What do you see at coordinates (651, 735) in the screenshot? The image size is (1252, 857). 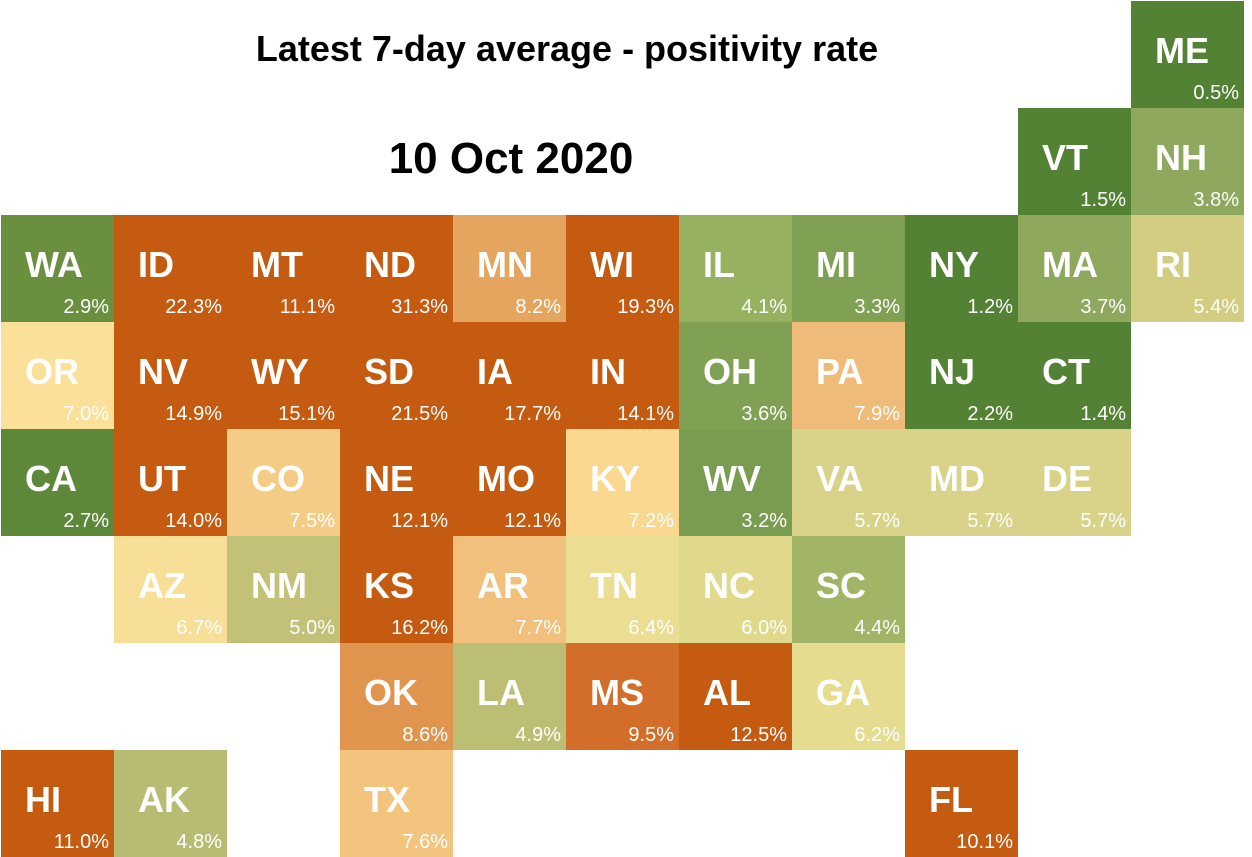 I see `positivity-value: 9.5%` at bounding box center [651, 735].